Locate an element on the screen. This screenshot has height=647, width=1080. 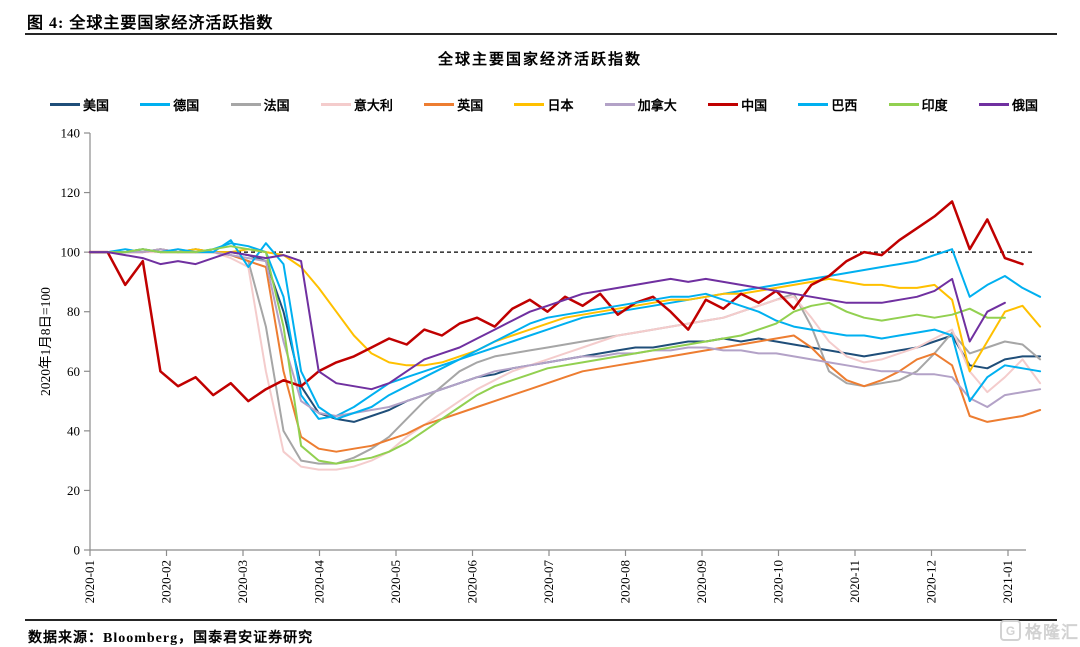
legend-item-germany: 德国 is located at coordinates (169, 104).